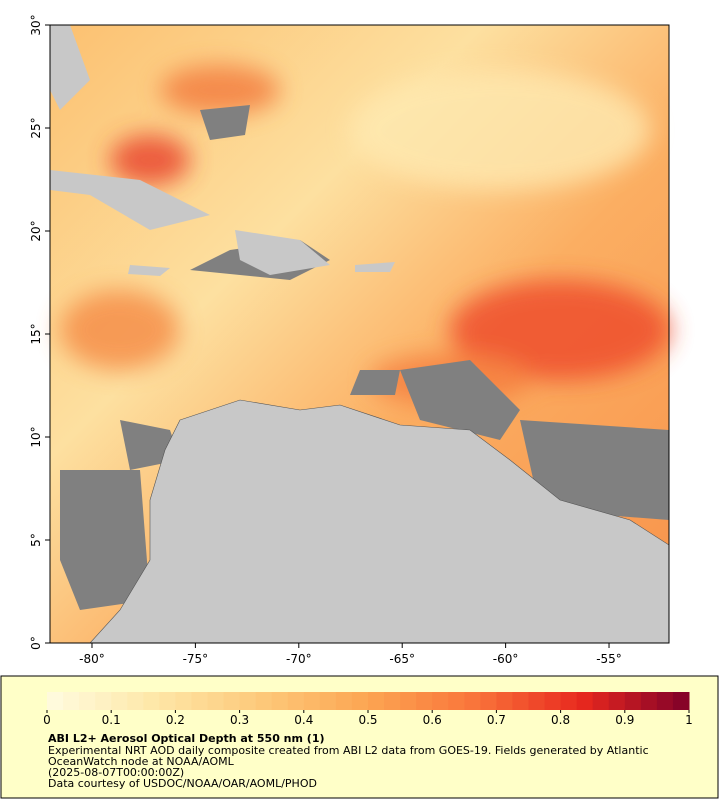 Image resolution: width=720 pixels, height=804 pixels. I want to click on colorbar-tick-label: 0.4, so click(303, 720).